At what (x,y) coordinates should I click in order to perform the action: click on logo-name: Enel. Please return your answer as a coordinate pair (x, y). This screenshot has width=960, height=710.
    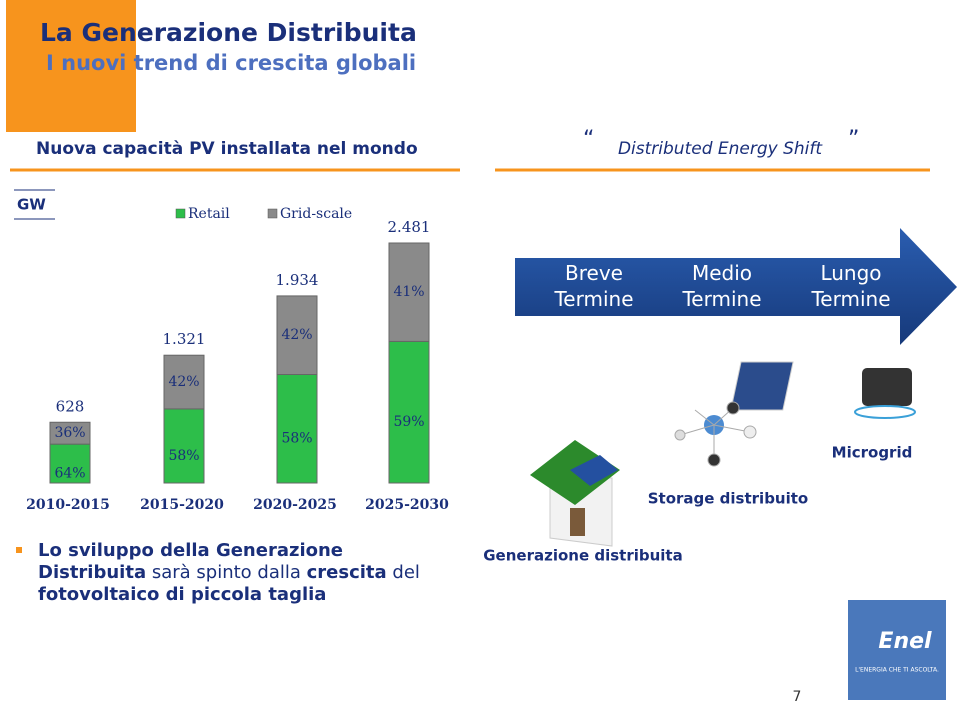
    Looking at the image, I should click on (905, 641).